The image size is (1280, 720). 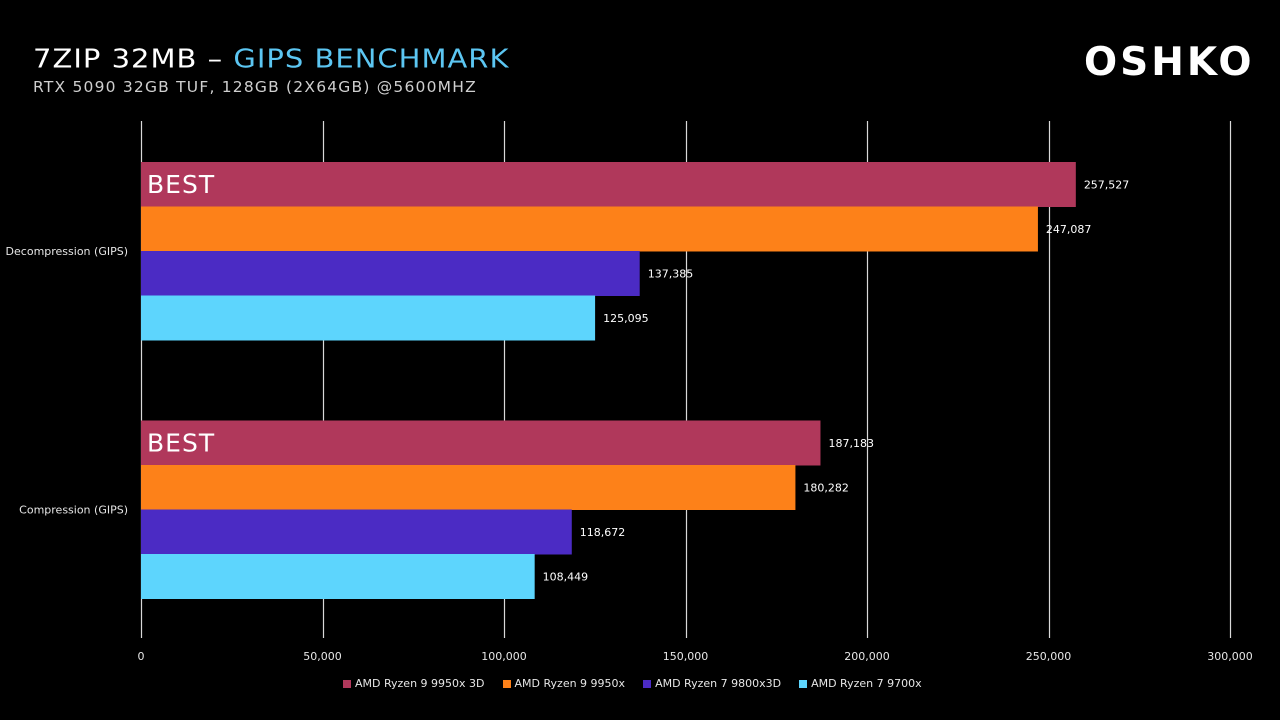 I want to click on legend-item: AMD Ryzen 7 9700x, so click(x=860, y=683).